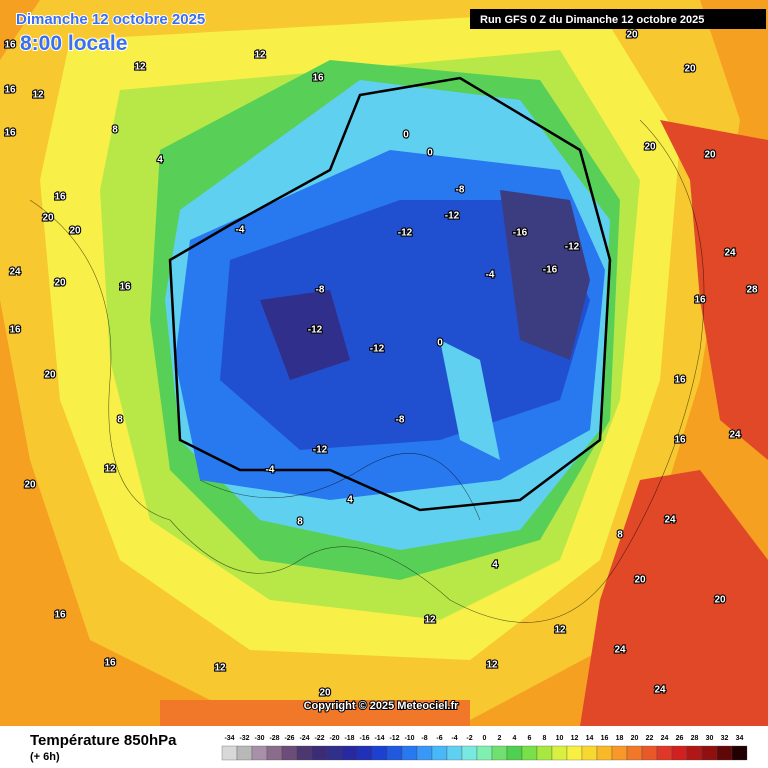 This screenshot has height=768, width=768. Describe the element at coordinates (289, 738) in the screenshot. I see `scale-label: -26` at that location.